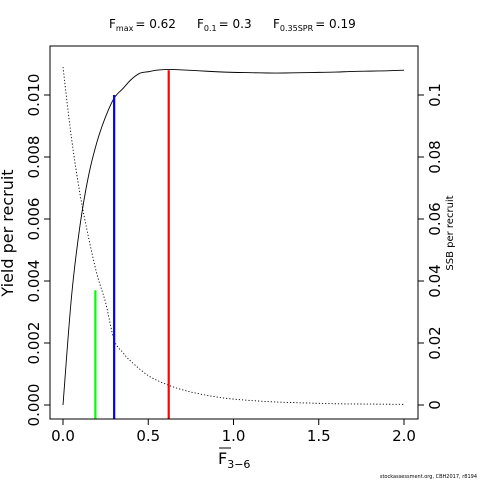 This screenshot has height=480, width=480. What do you see at coordinates (435, 342) in the screenshot?
I see `y-tick-label-right: 0.02` at bounding box center [435, 342].